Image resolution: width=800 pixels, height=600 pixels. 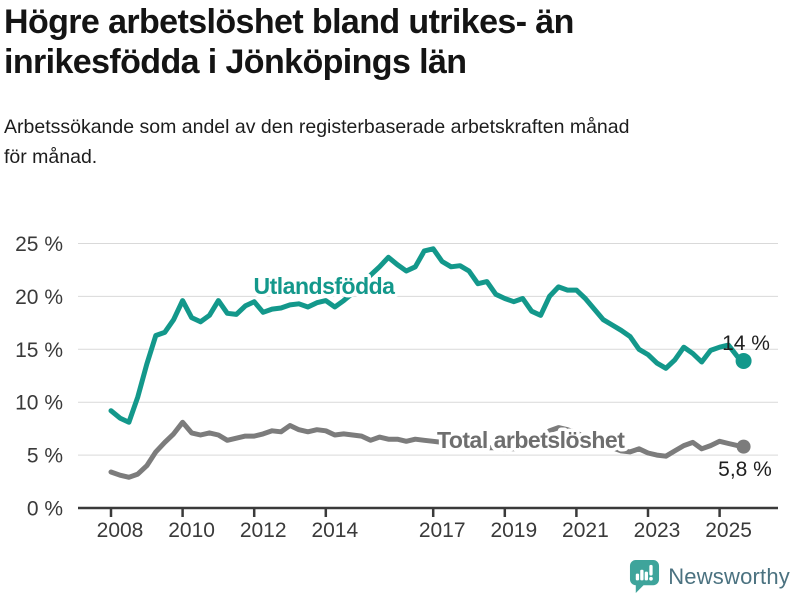 What do you see at coordinates (651, 578) in the screenshot?
I see `exclamation-dot` at bounding box center [651, 578].